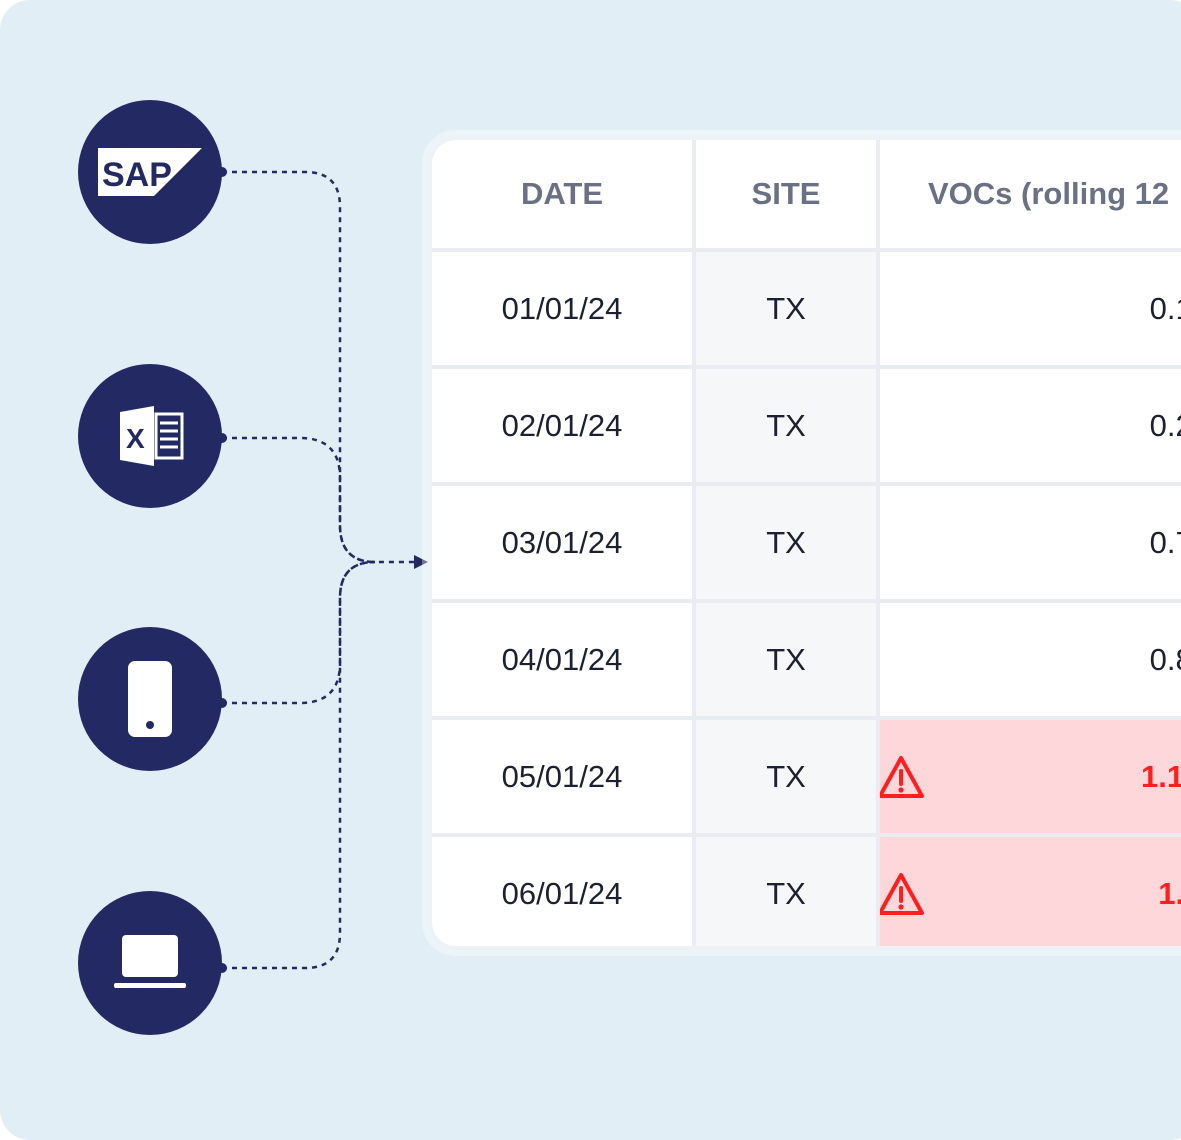 The width and height of the screenshot is (1181, 1140). I want to click on table-cell-voc: 0.176 lb, so click(1030, 308).